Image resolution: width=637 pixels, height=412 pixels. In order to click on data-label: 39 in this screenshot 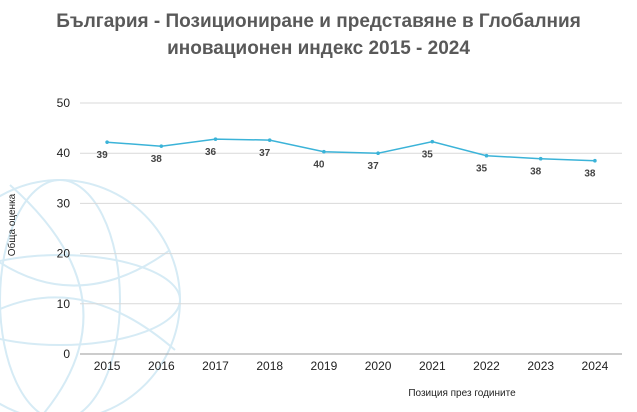, I will do `click(103, 155)`.